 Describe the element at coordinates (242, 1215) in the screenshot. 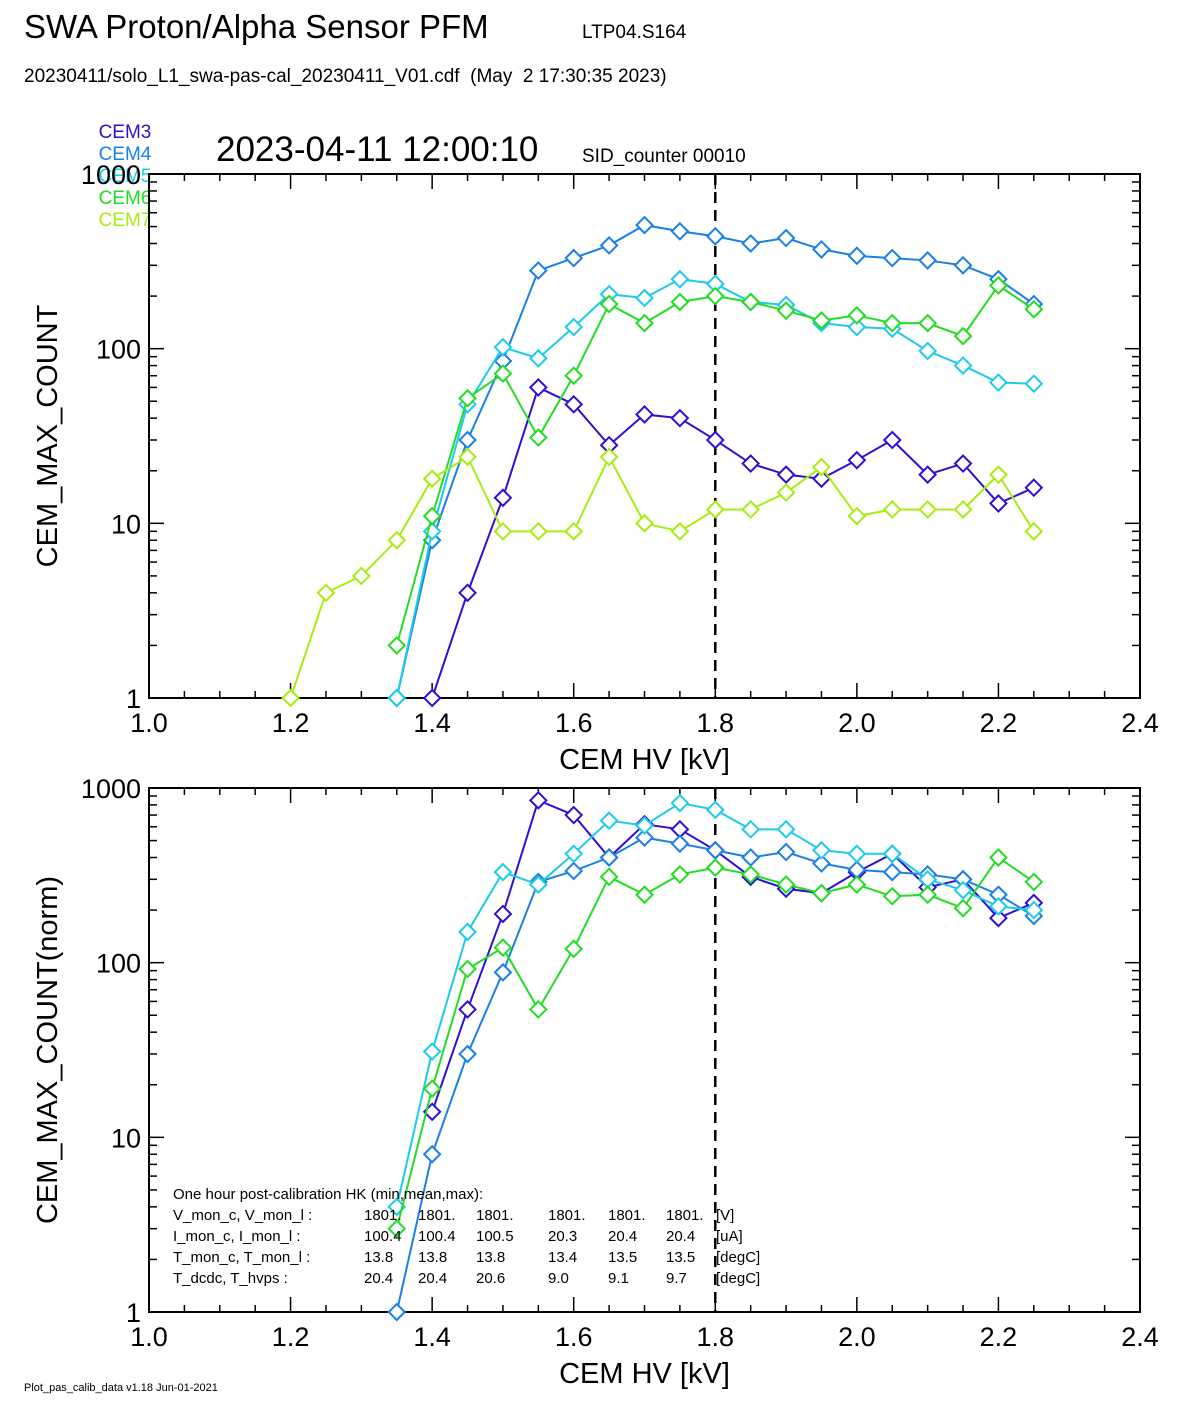

I see `hk-label: V_mon_c, V_mon_l :` at that location.